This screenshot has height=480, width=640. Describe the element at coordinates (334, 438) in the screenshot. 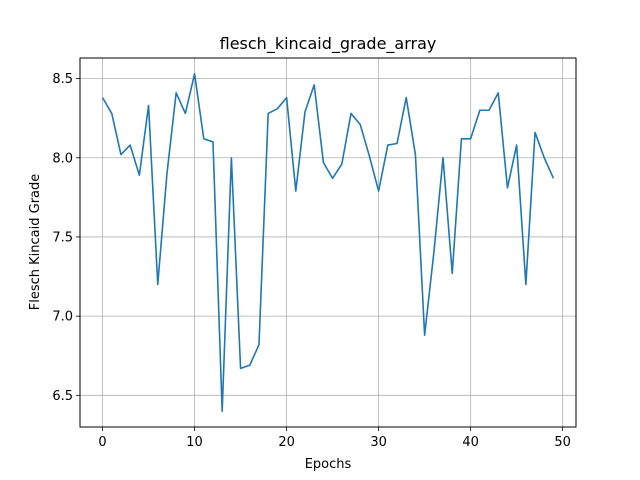

I see `x-axis-ticks: 0 10 20 30 40 50` at that location.